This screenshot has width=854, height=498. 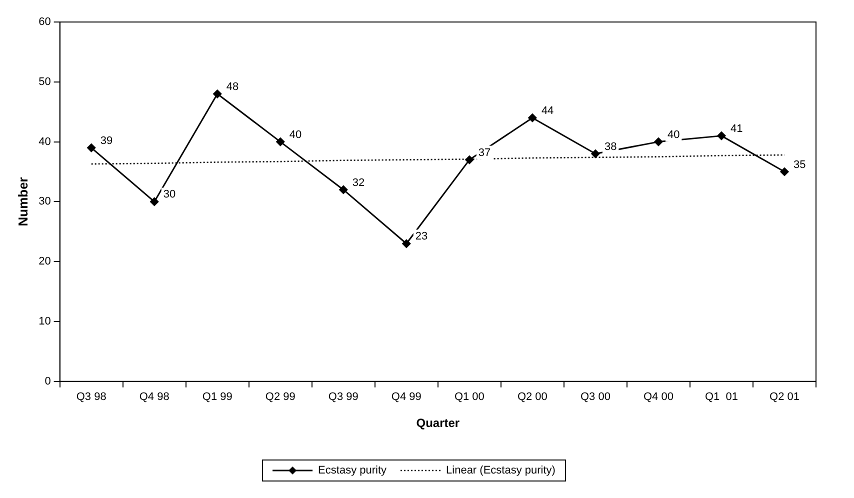 I want to click on x-tick-label: Q1 99, so click(x=217, y=397).